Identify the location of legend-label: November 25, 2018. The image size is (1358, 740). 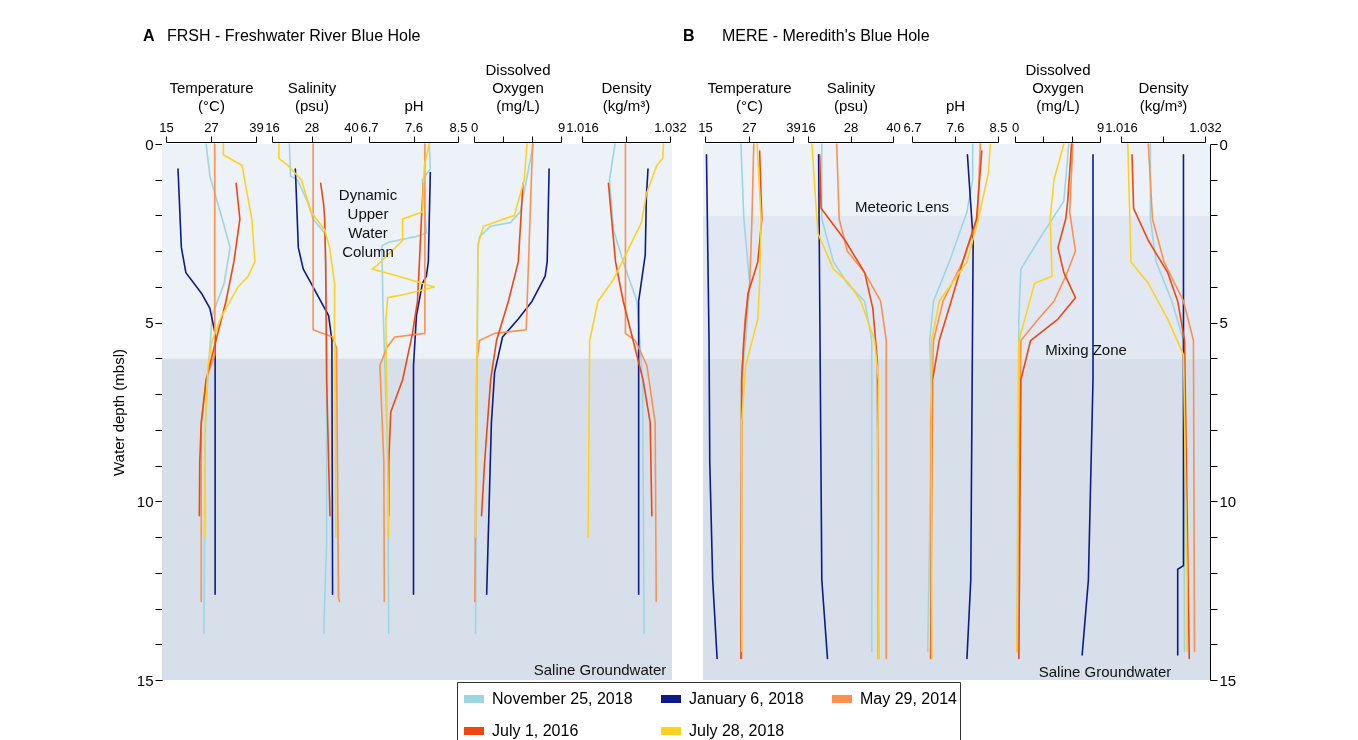
(562, 698).